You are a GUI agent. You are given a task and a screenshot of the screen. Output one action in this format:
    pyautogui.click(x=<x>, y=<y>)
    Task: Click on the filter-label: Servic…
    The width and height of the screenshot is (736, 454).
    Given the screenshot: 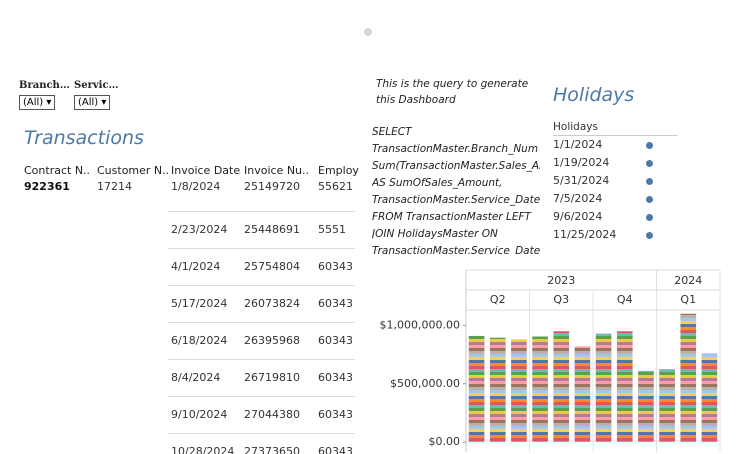 What is the action you would take?
    pyautogui.click(x=96, y=85)
    